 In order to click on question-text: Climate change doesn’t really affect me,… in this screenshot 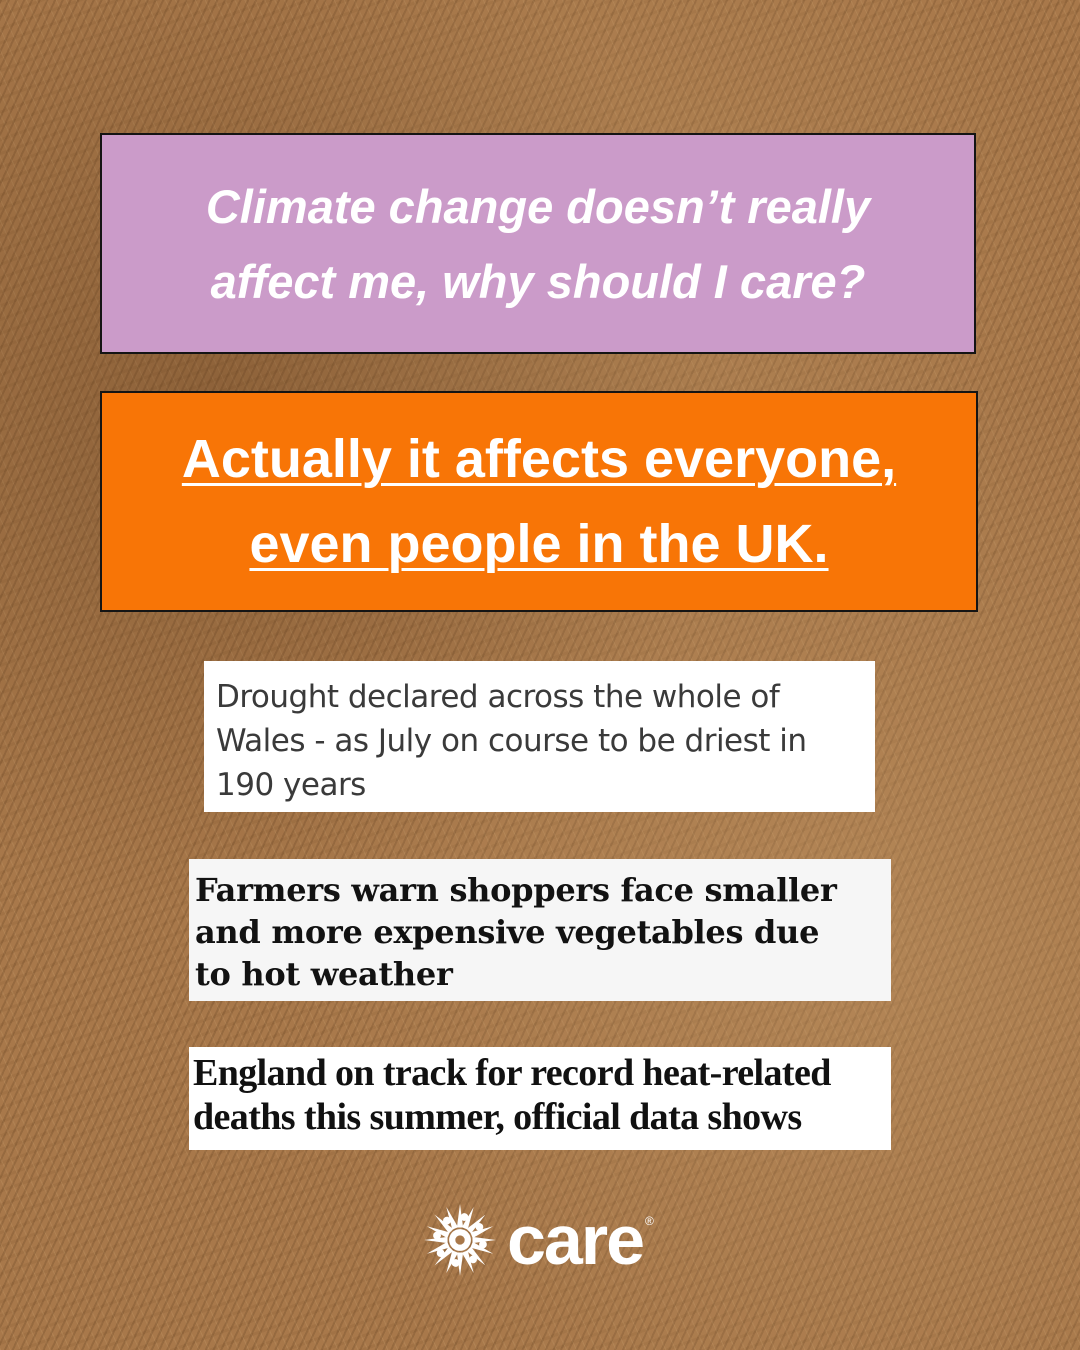, I will do `click(538, 244)`.